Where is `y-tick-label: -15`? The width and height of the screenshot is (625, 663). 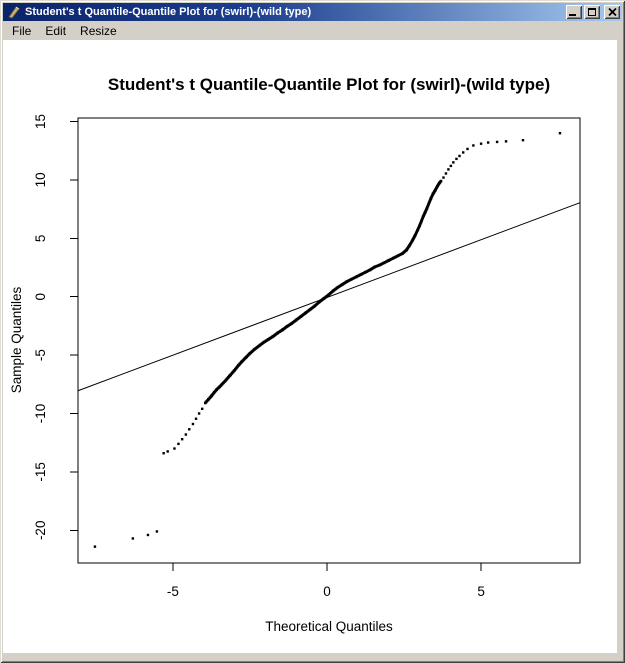 y-tick-label: -15 is located at coordinates (40, 472).